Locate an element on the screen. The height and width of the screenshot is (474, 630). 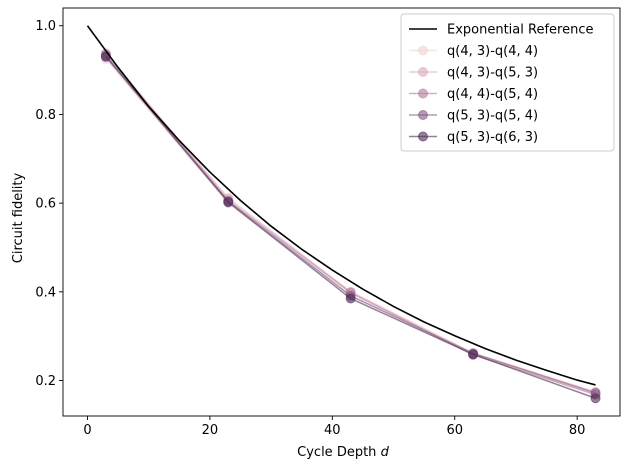
x-tick-label: 80 is located at coordinates (577, 430).